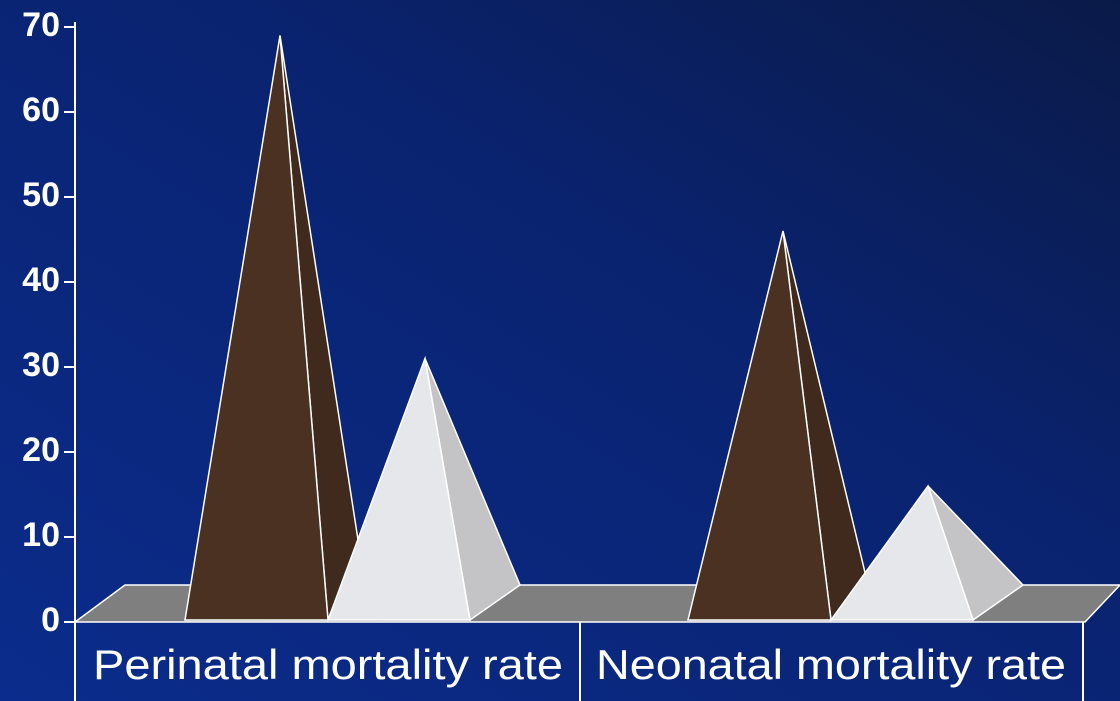 The height and width of the screenshot is (701, 1120). What do you see at coordinates (831, 664) in the screenshot?
I see `x-tick-label: Neonatal mortality rate` at bounding box center [831, 664].